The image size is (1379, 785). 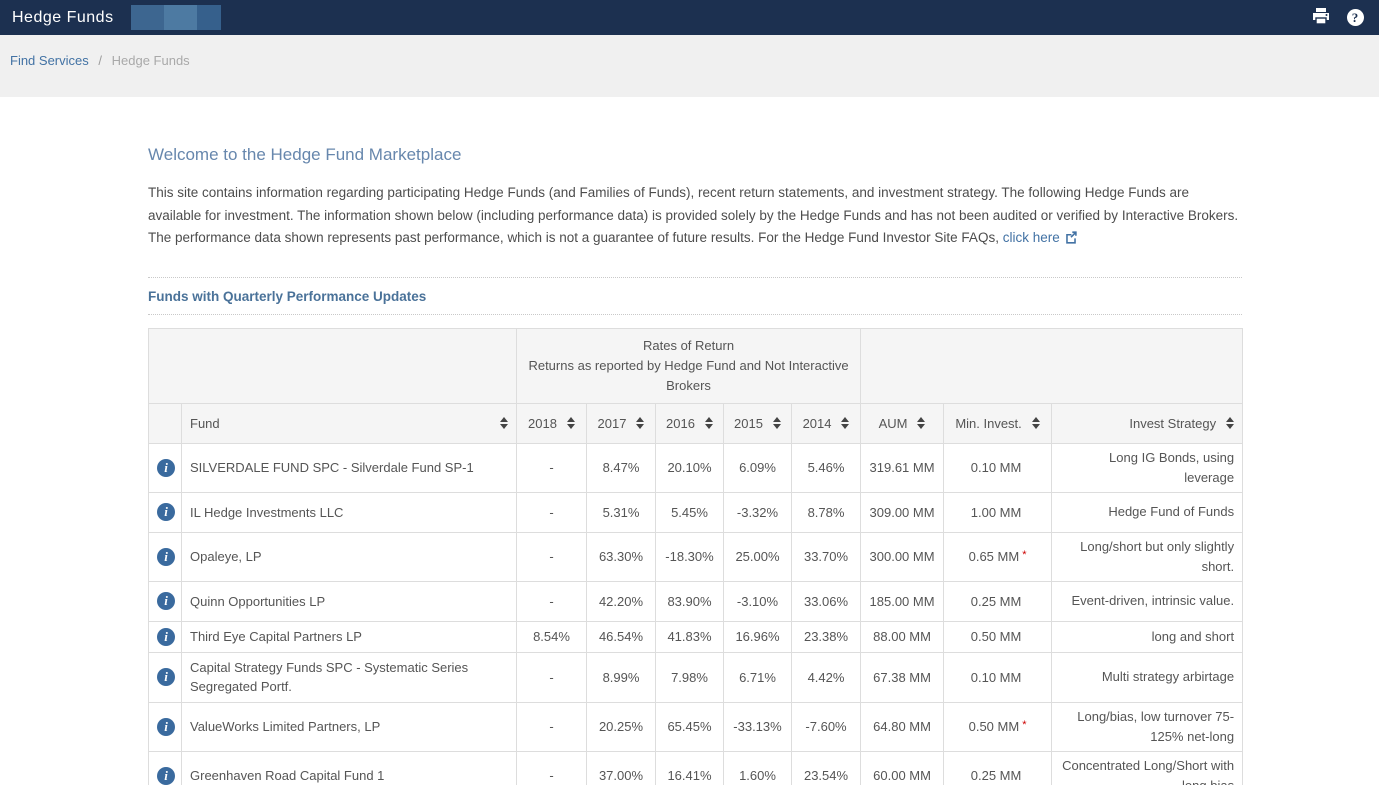 What do you see at coordinates (305, 154) in the screenshot?
I see `page-title: Welcome to the Hedge Fund Marketplace` at bounding box center [305, 154].